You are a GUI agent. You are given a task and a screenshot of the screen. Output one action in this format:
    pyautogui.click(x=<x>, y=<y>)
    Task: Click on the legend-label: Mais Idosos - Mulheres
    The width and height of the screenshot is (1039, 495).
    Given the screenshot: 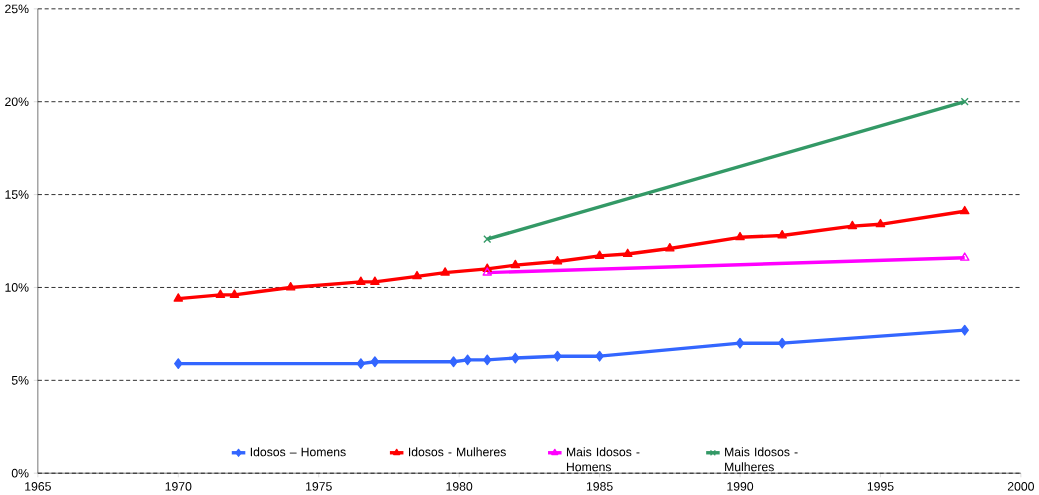 What is the action you would take?
    pyautogui.click(x=761, y=459)
    